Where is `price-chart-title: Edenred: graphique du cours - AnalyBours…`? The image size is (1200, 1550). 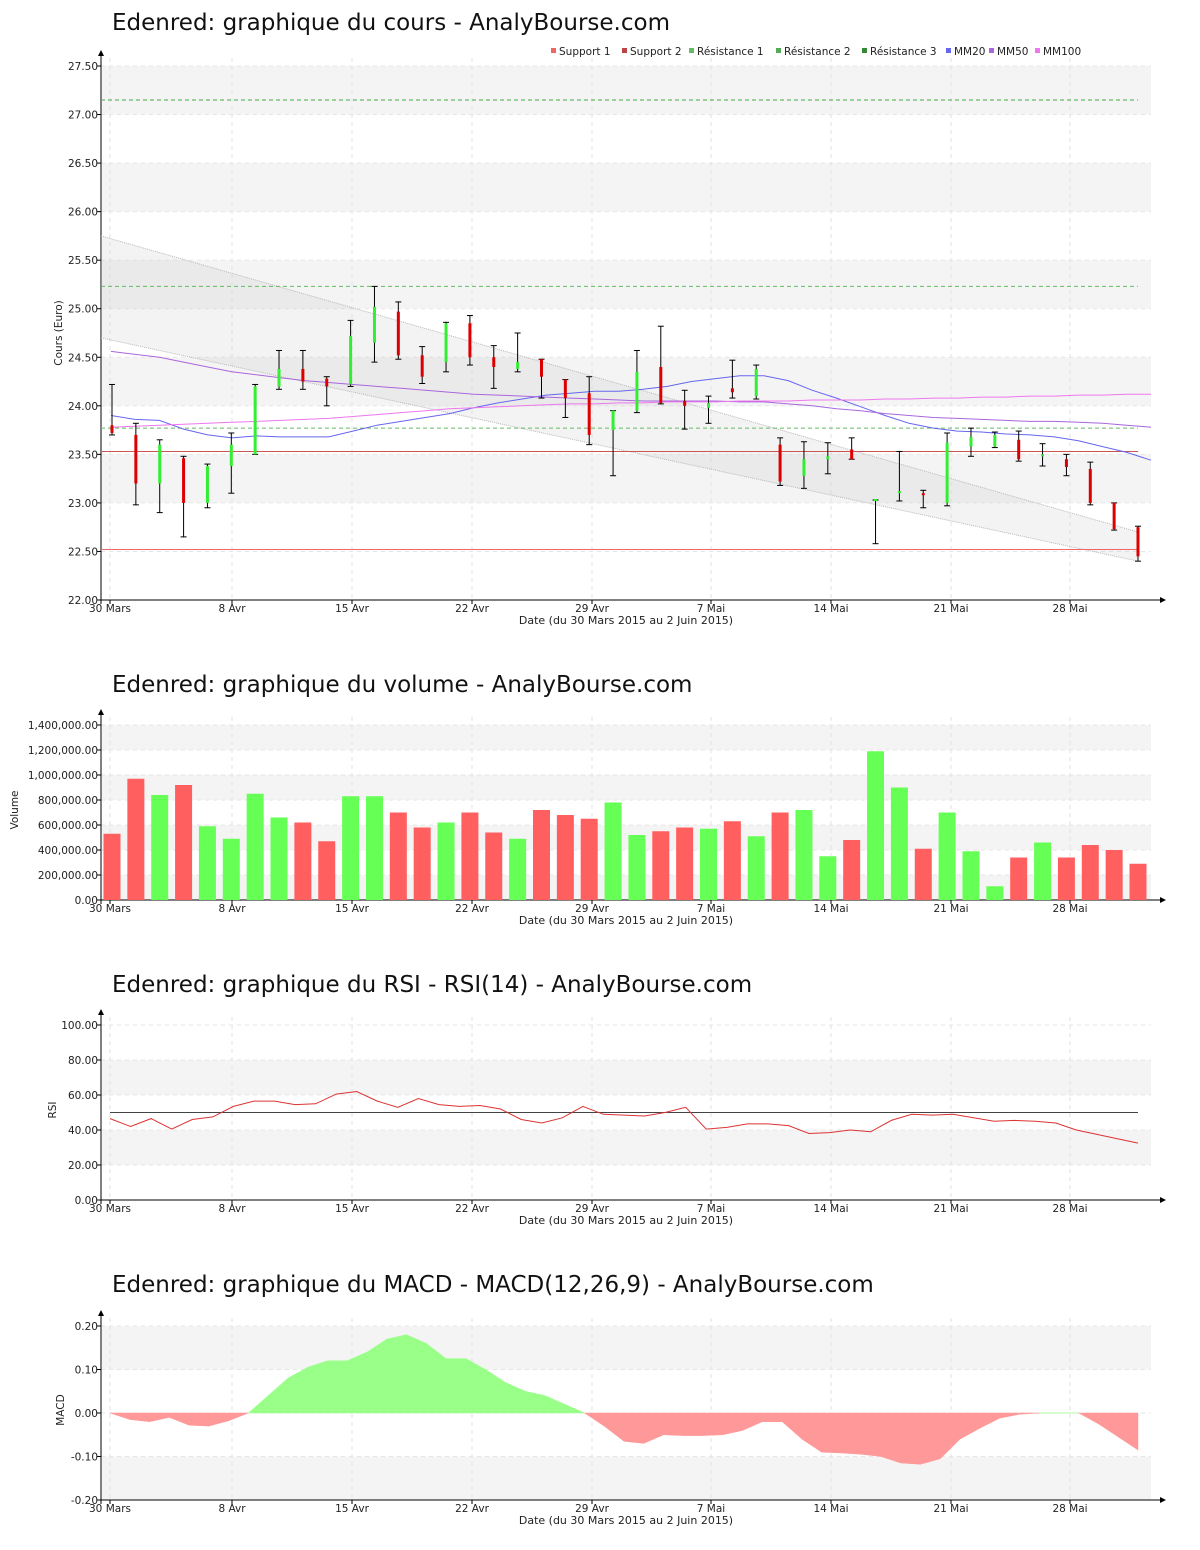 price-chart-title: Edenred: graphique du cours - AnalyBours… is located at coordinates (391, 23).